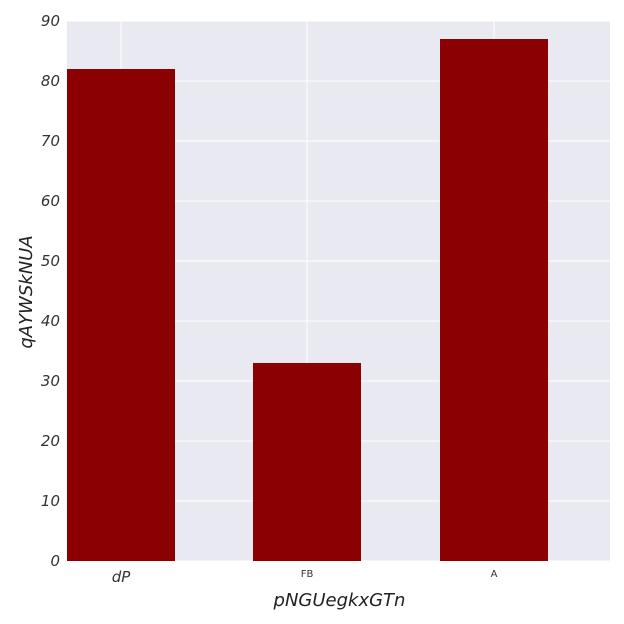  I want to click on y-tick-label: 0, so click(55, 561).